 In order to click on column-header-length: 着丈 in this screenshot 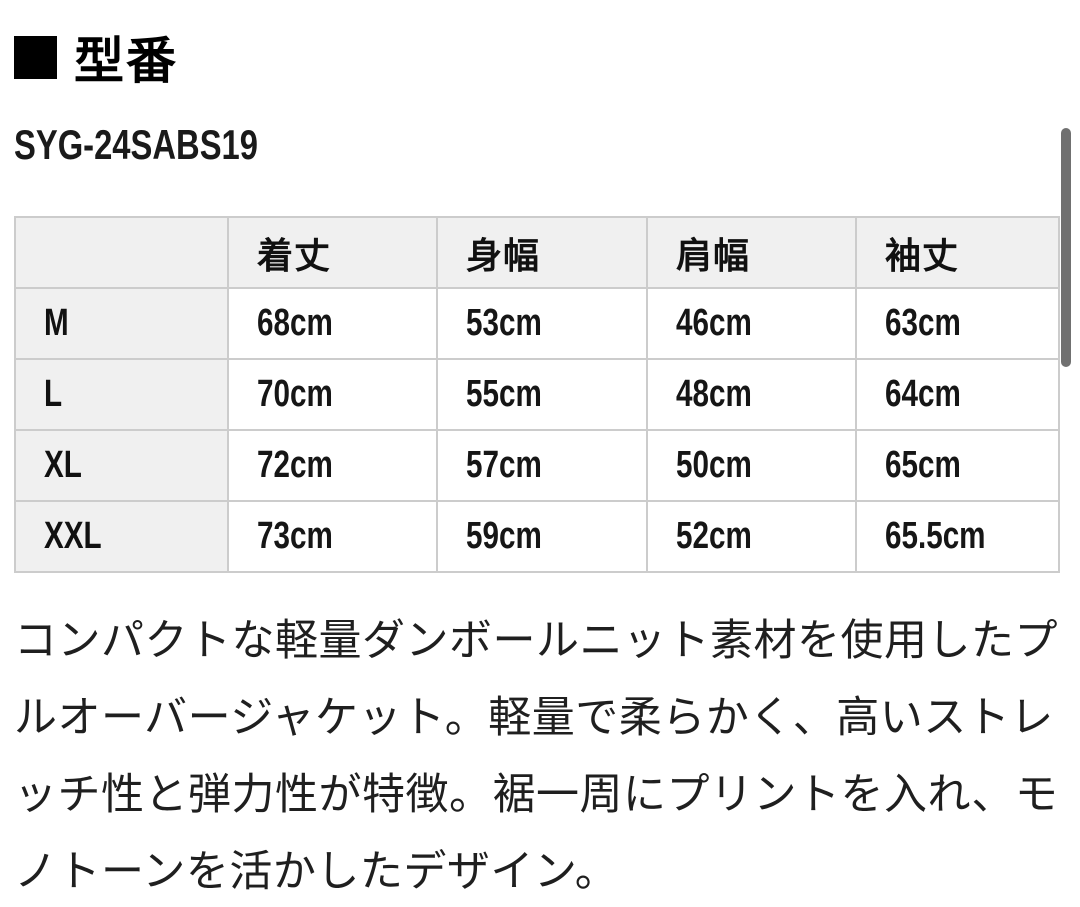, I will do `click(332, 252)`.